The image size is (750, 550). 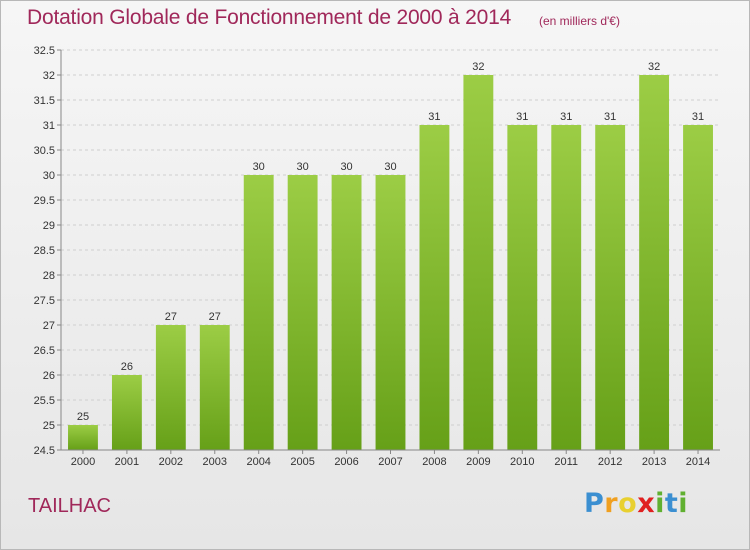 I want to click on y-tick-label: 29.5, so click(x=44, y=201).